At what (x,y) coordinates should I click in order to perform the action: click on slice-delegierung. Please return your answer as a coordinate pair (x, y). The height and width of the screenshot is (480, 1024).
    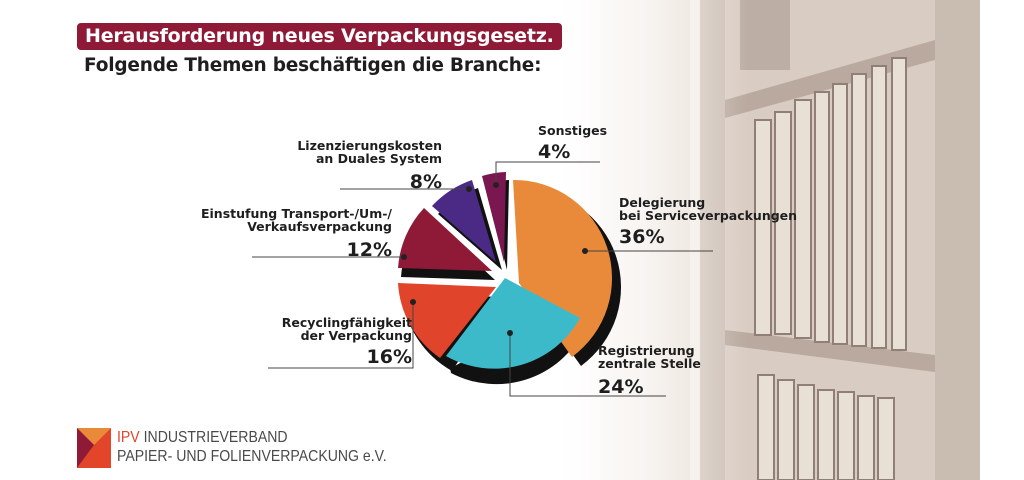
    Looking at the image, I should click on (563, 268).